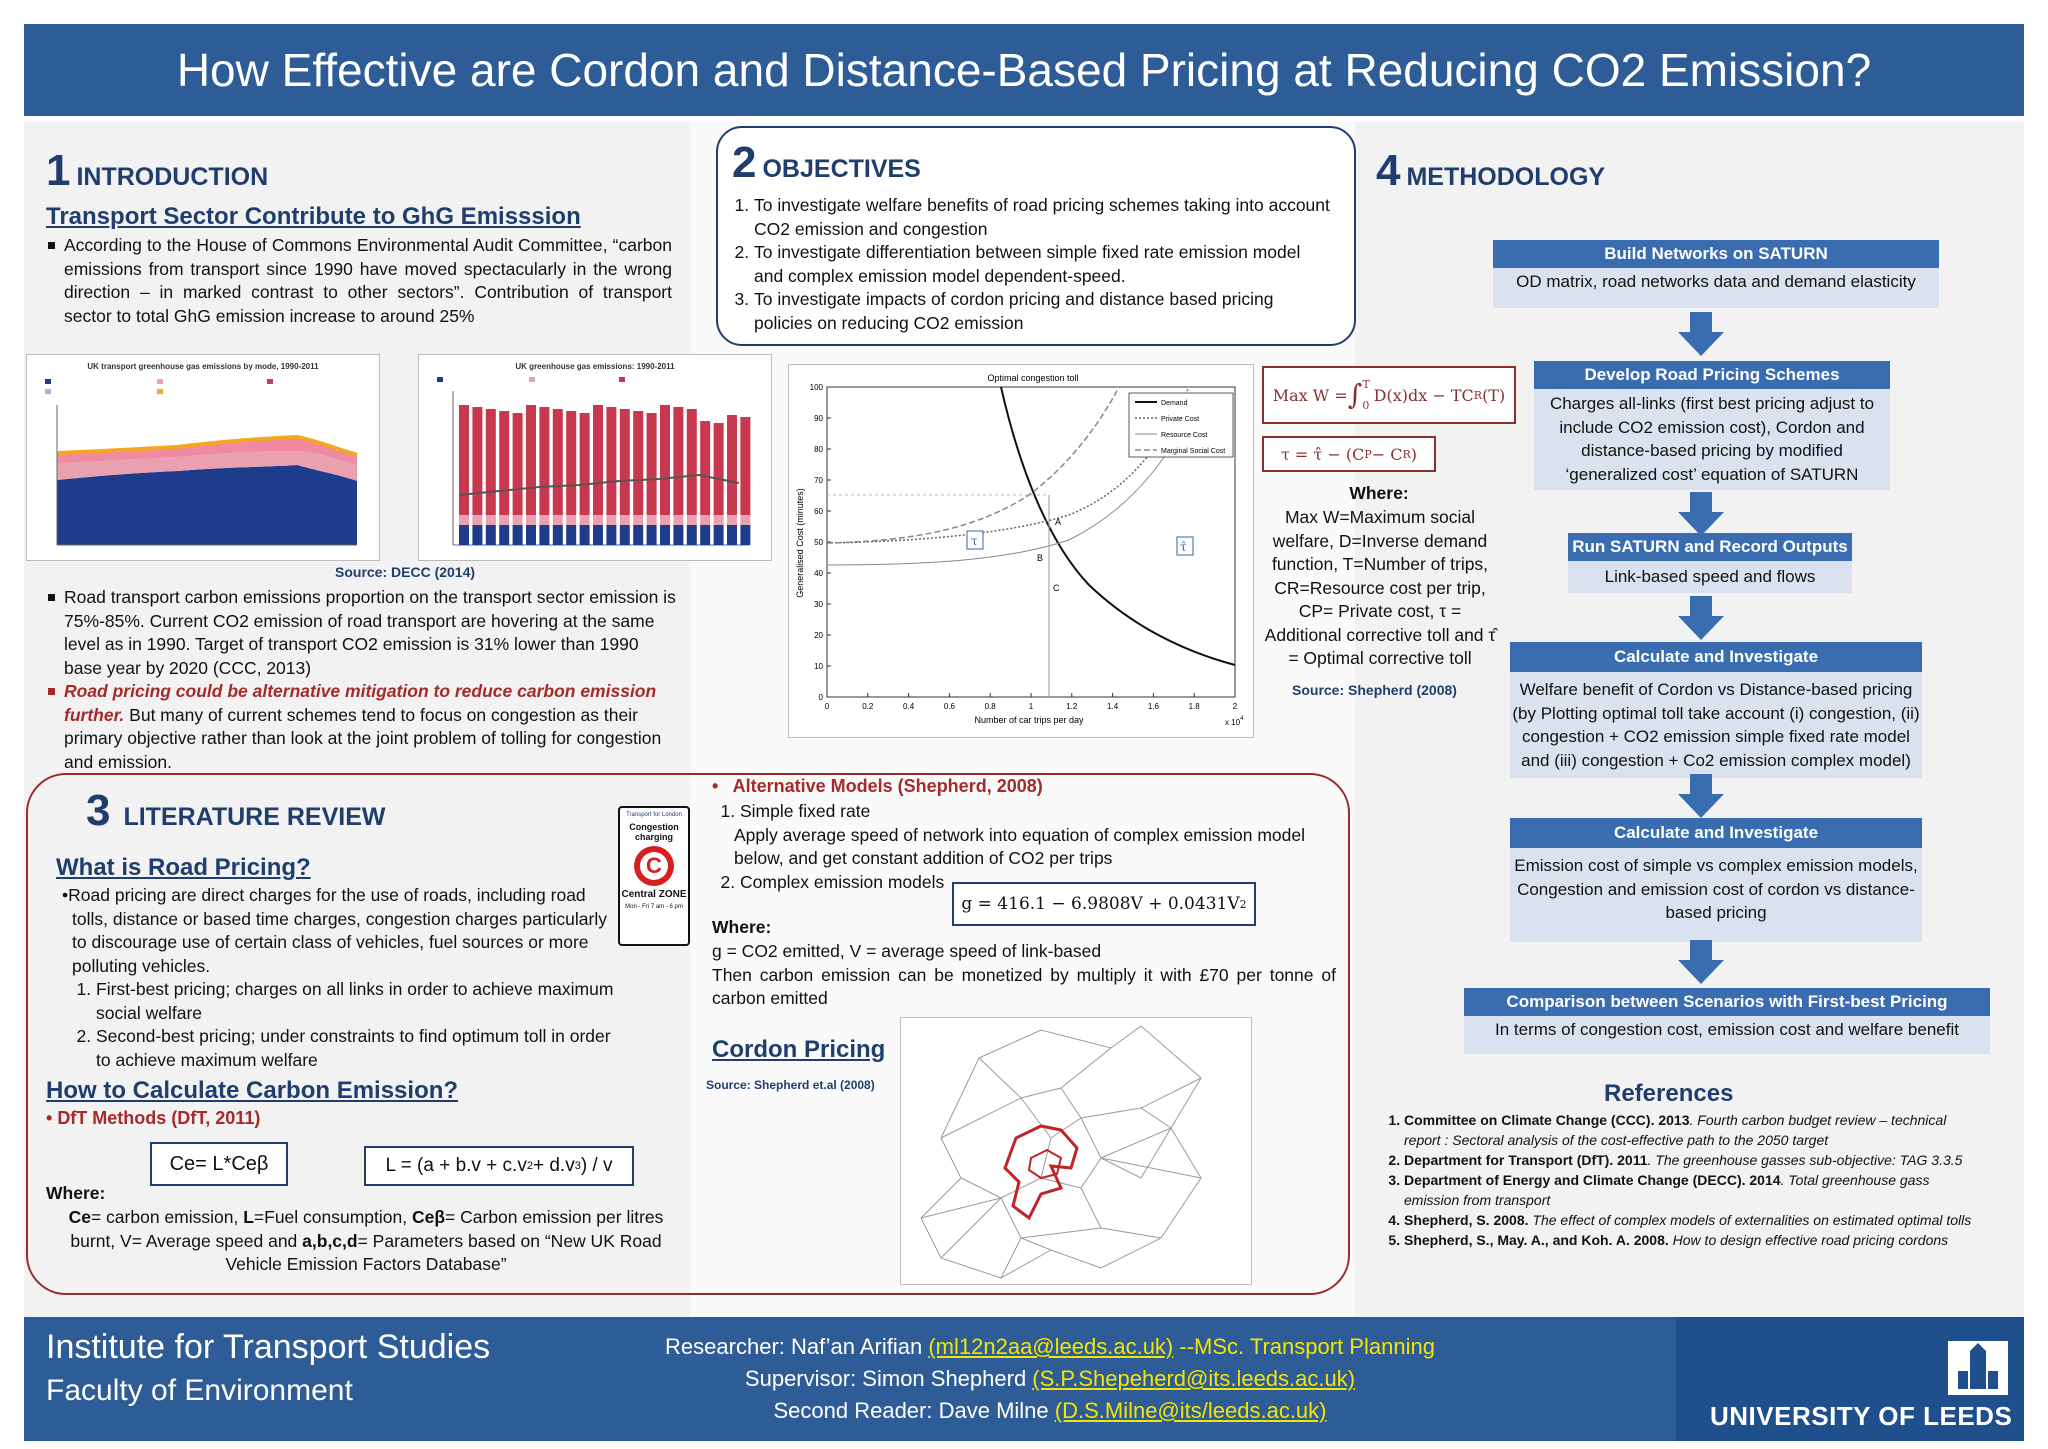 Image resolution: width=2048 pixels, height=1449 pixels. I want to click on reader-email-link: (D.S.Milne@its/leeds.ac.uk), so click(1190, 1410).